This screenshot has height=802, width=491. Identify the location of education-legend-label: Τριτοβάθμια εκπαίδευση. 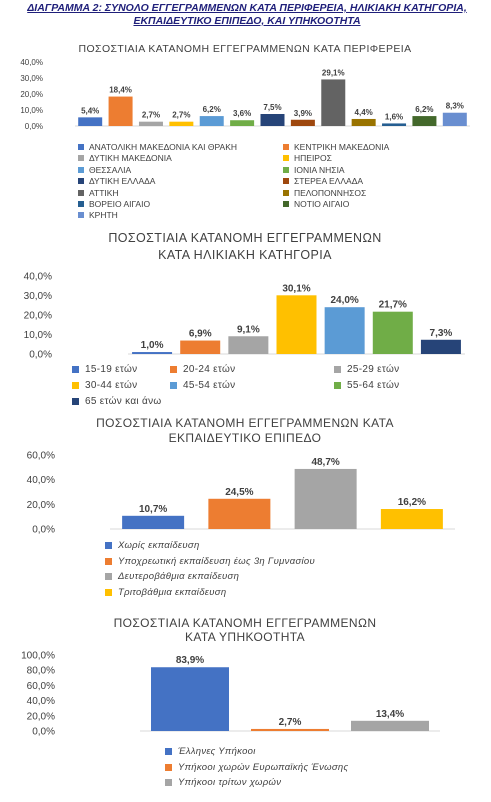
(172, 592).